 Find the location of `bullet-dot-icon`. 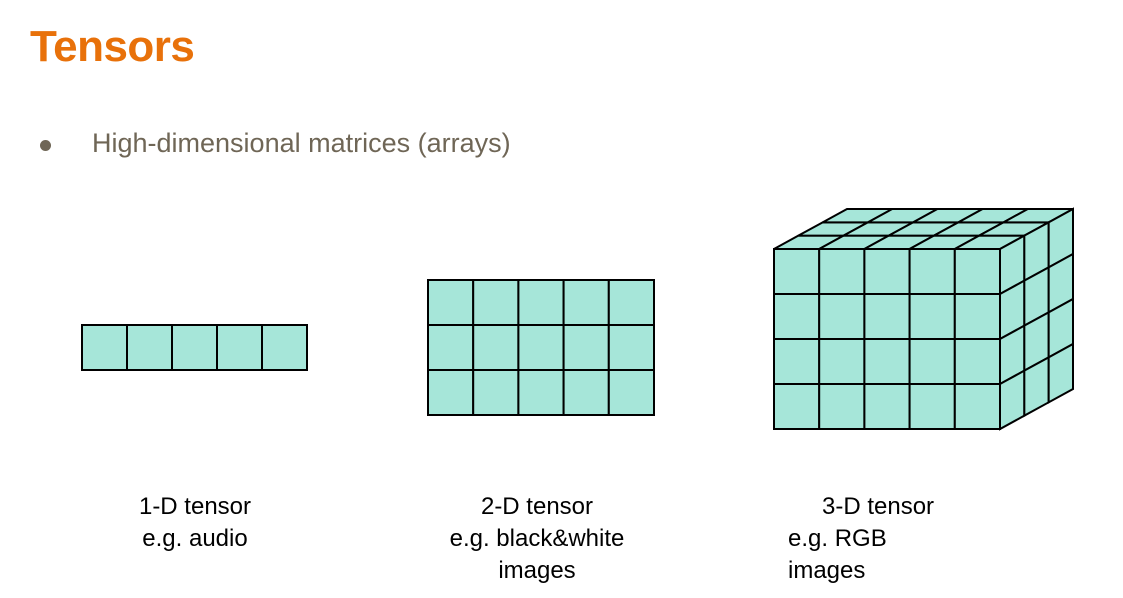

bullet-dot-icon is located at coordinates (45, 145).